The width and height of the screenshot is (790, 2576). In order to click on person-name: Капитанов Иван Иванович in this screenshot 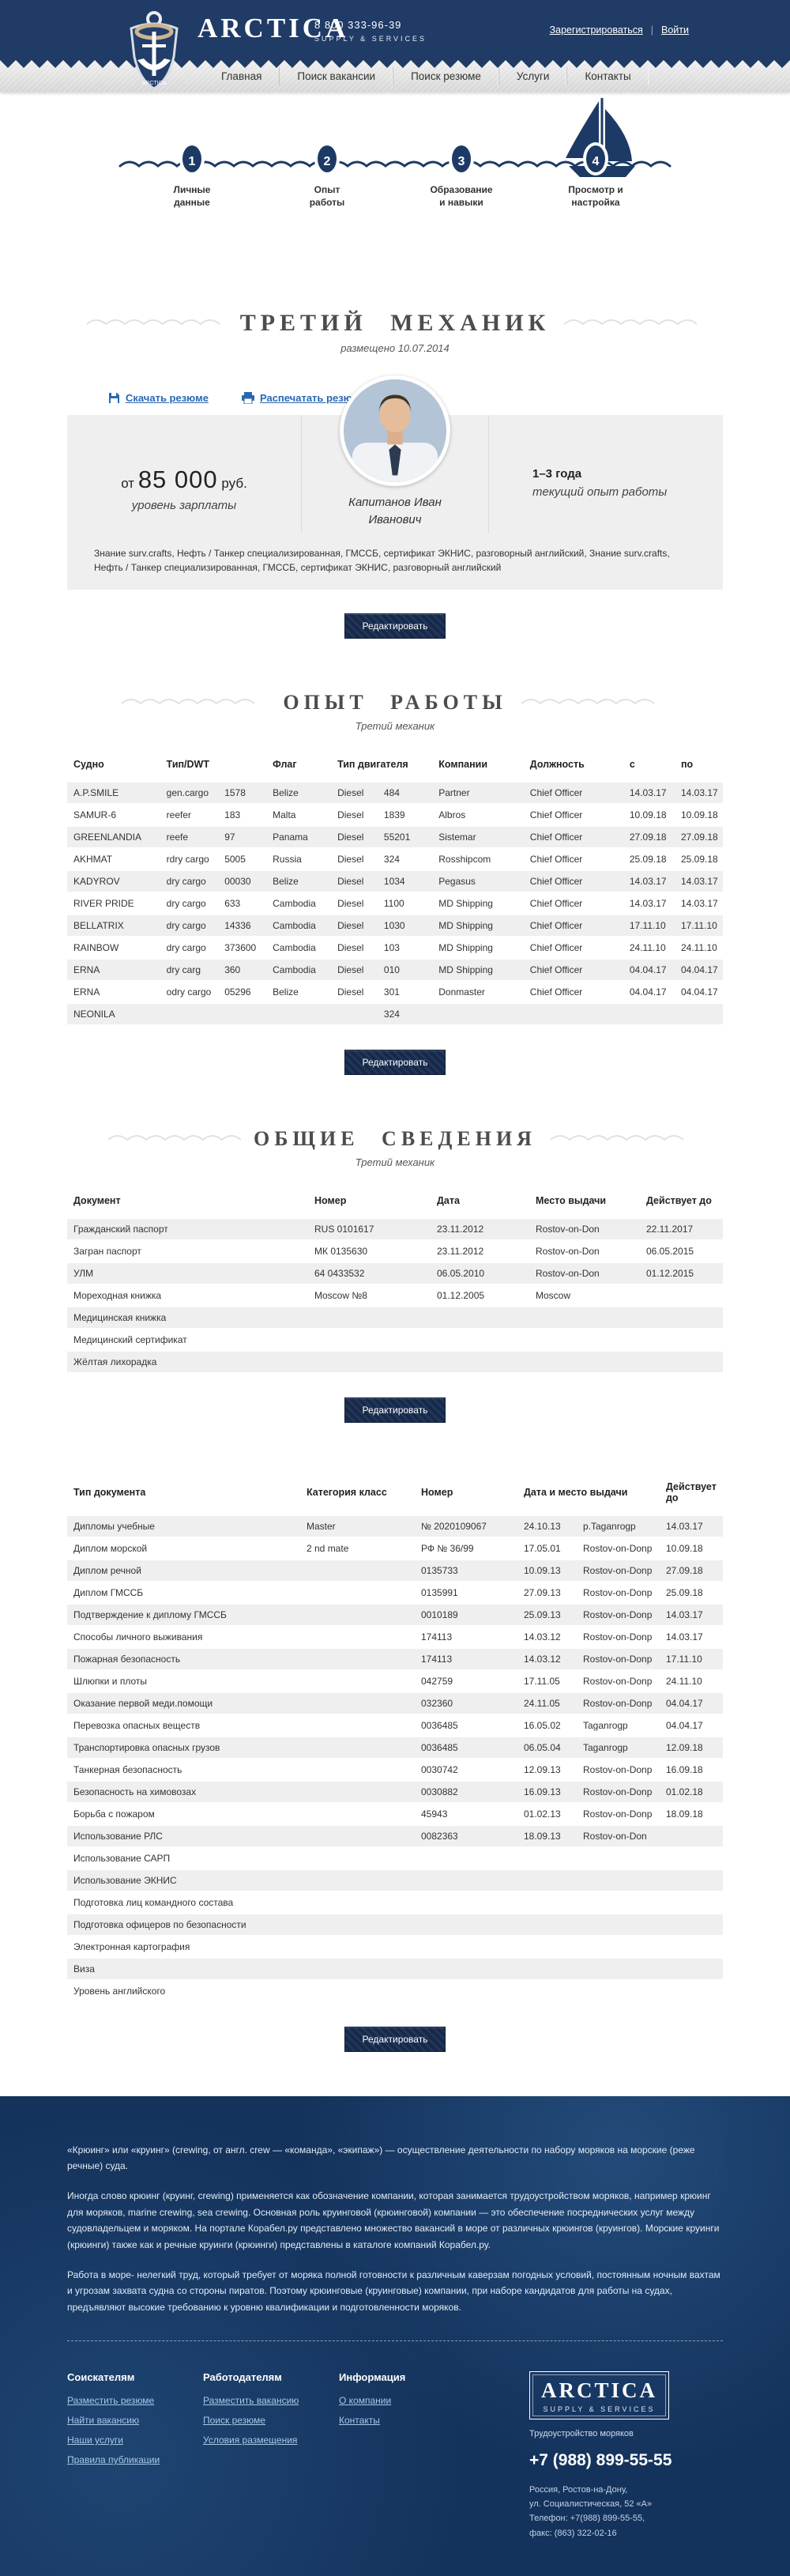, I will do `click(395, 511)`.